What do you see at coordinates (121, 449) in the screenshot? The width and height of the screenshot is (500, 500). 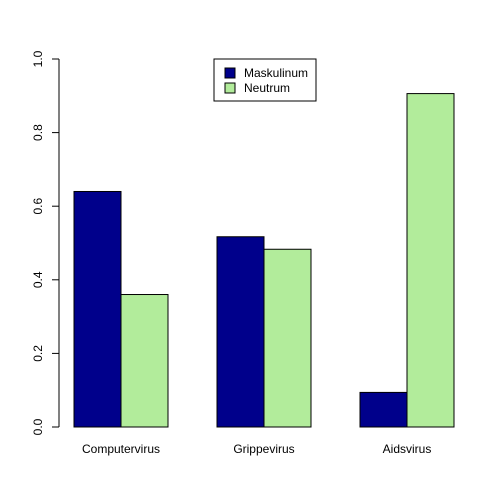 I see `category-label: Computervirus` at bounding box center [121, 449].